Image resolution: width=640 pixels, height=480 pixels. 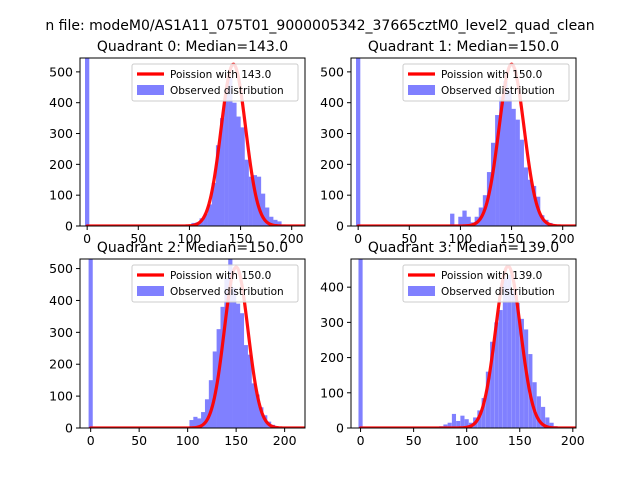 I want to click on legend-line-label: Poission with 150.0, so click(x=220, y=276).